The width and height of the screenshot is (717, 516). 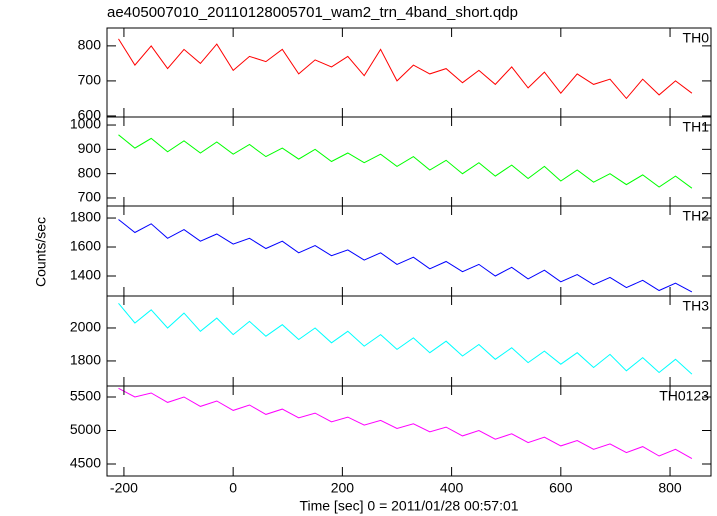 What do you see at coordinates (452, 488) in the screenshot?
I see `x-tick-label: 400` at bounding box center [452, 488].